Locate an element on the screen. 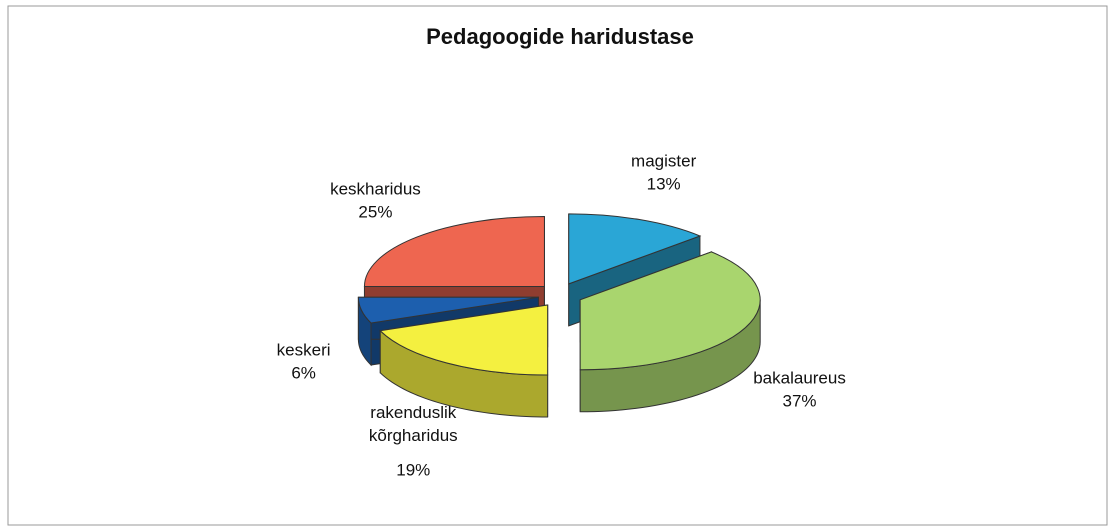 The height and width of the screenshot is (531, 1115). value-label: 6% is located at coordinates (303, 373).